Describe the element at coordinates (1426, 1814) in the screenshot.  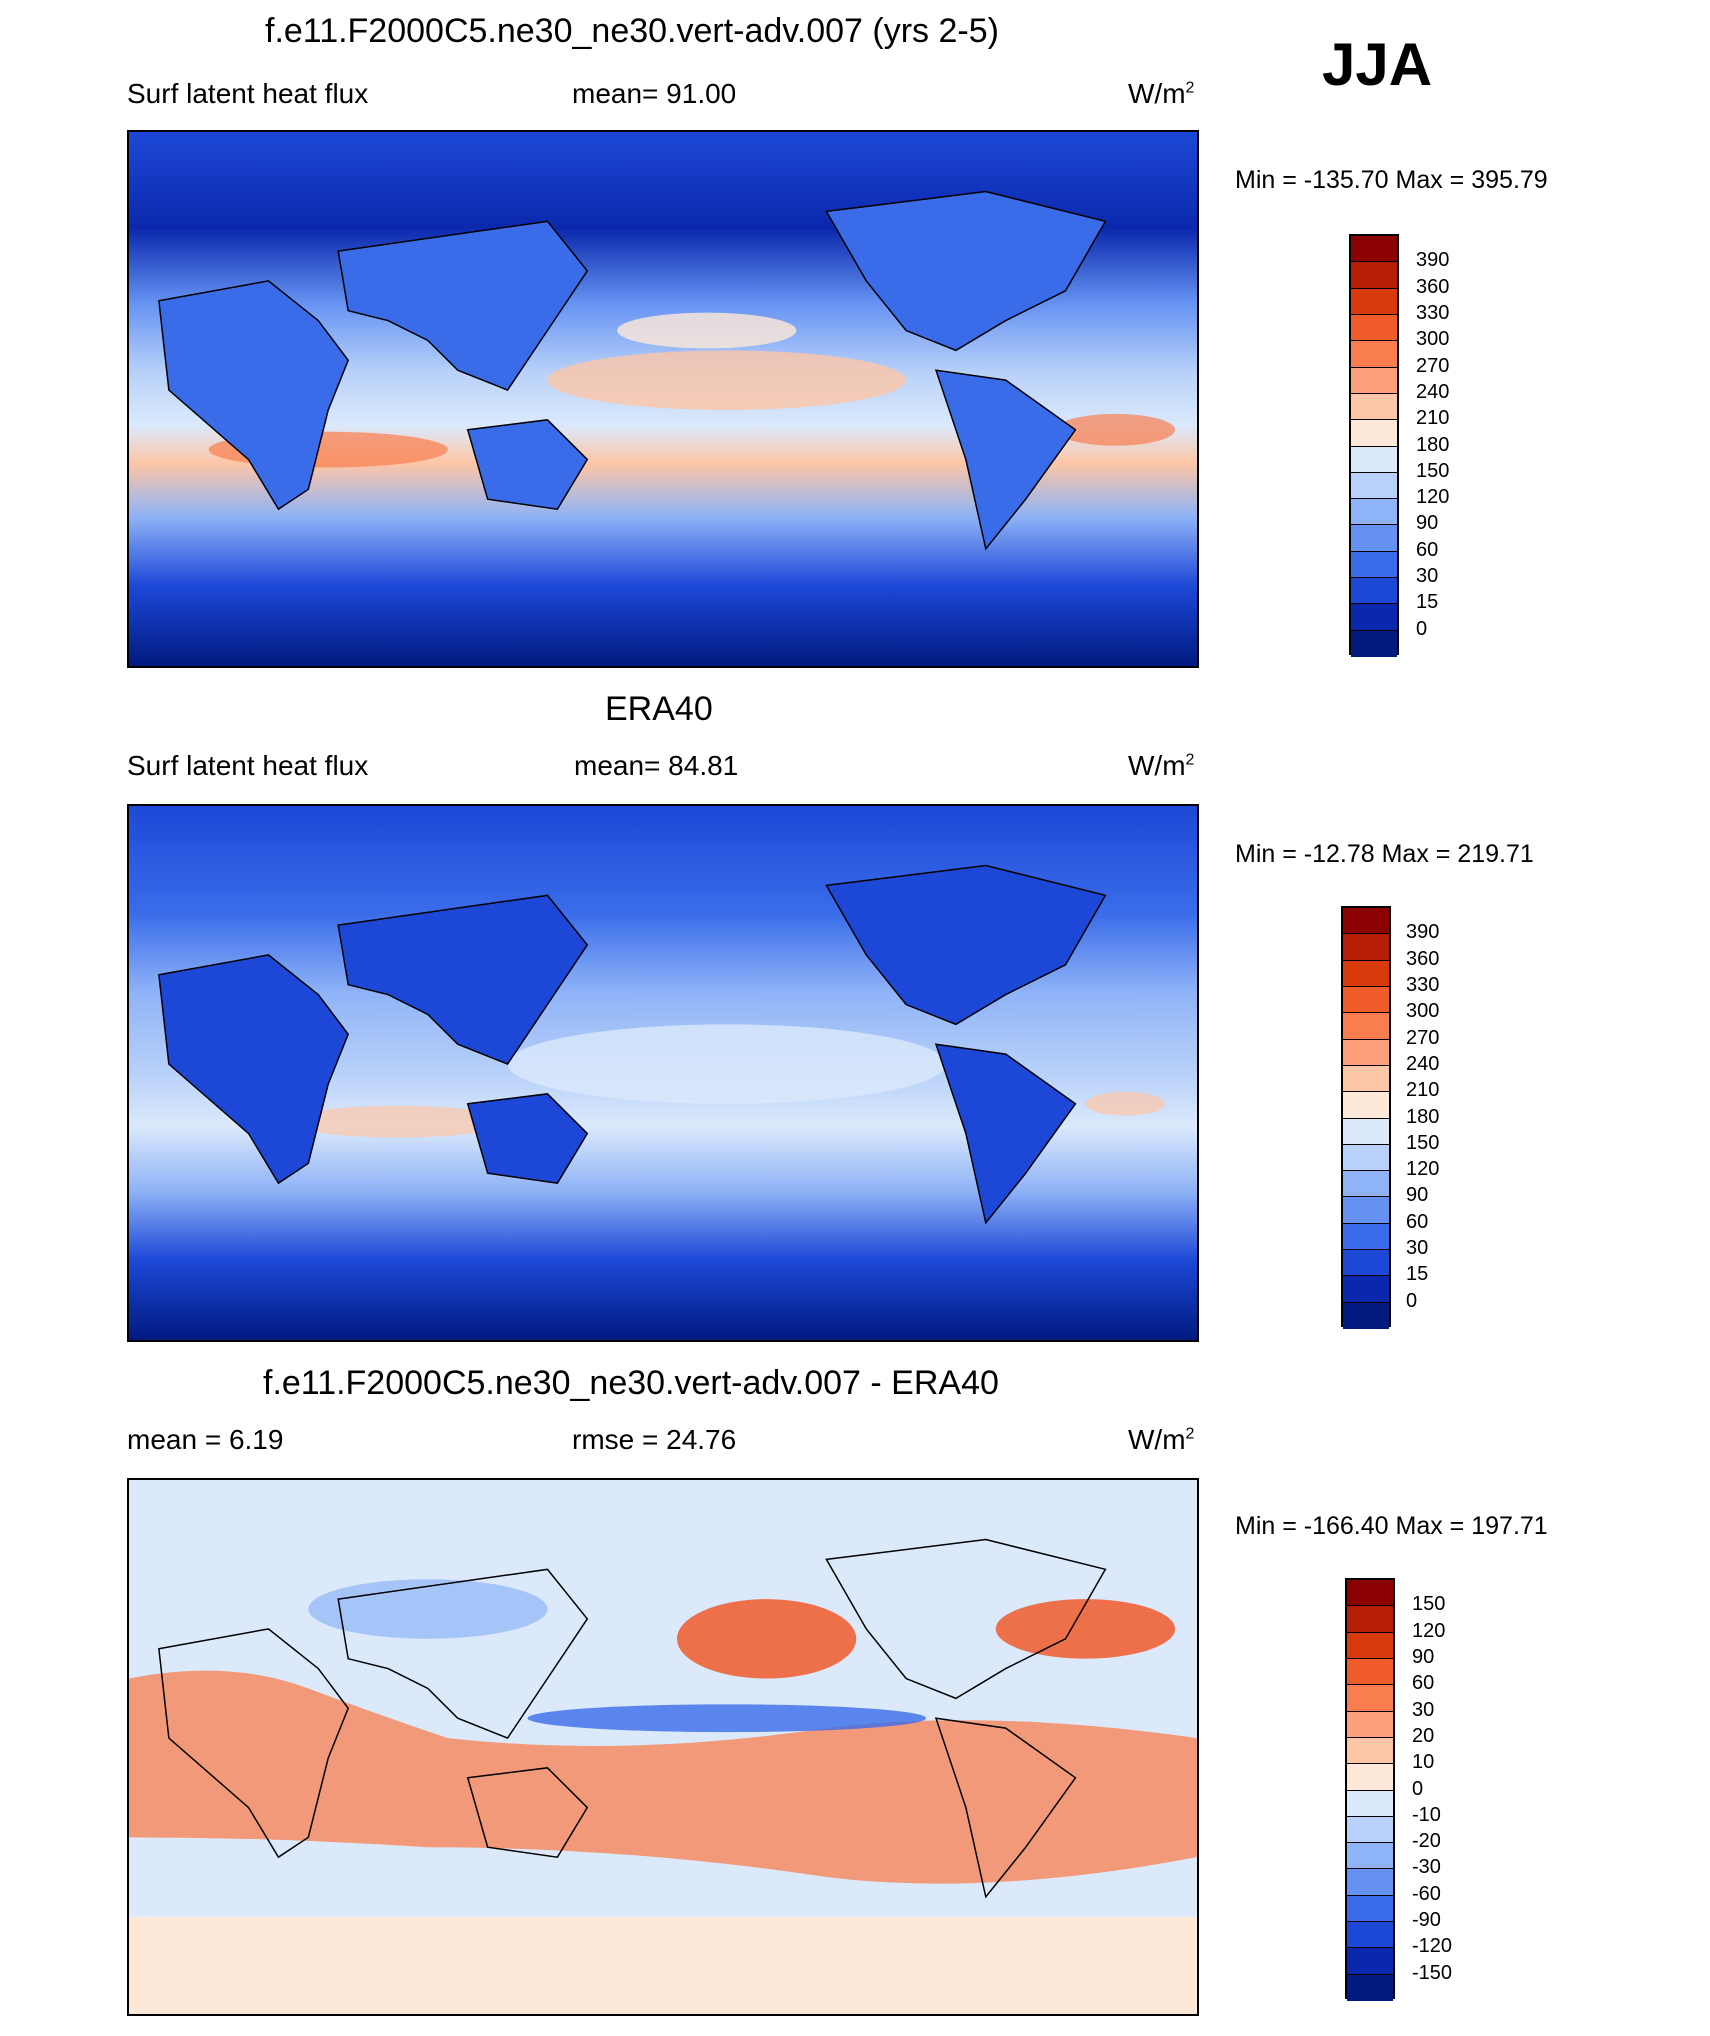
I see `colorbar-tick-label: -10` at that location.